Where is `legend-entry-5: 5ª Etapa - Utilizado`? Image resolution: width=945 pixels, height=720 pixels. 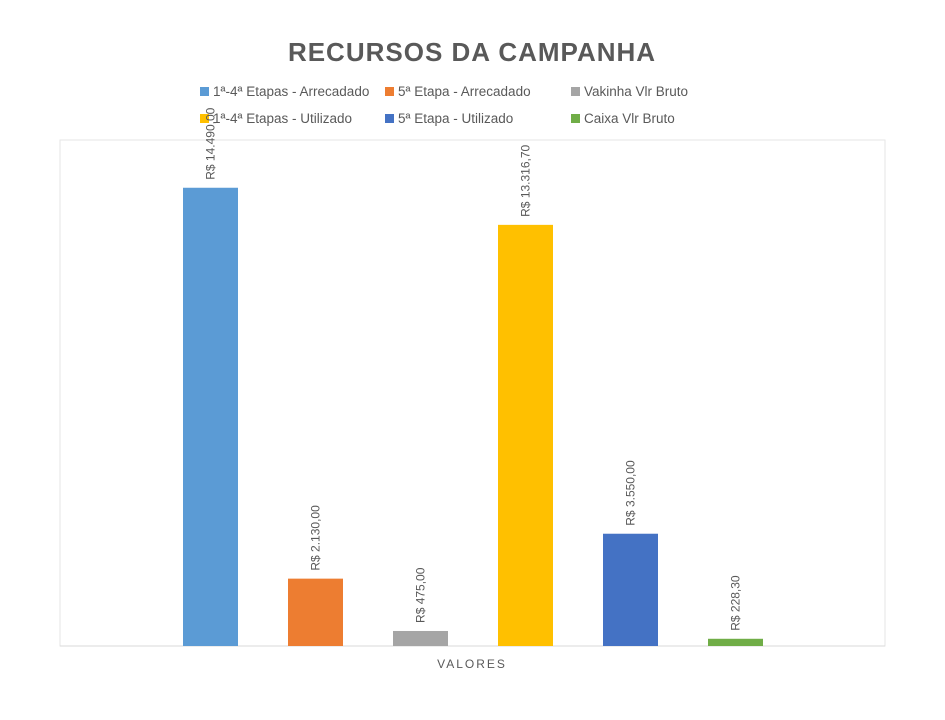
legend-entry-5: 5ª Etapa - Utilizado is located at coordinates (455, 118).